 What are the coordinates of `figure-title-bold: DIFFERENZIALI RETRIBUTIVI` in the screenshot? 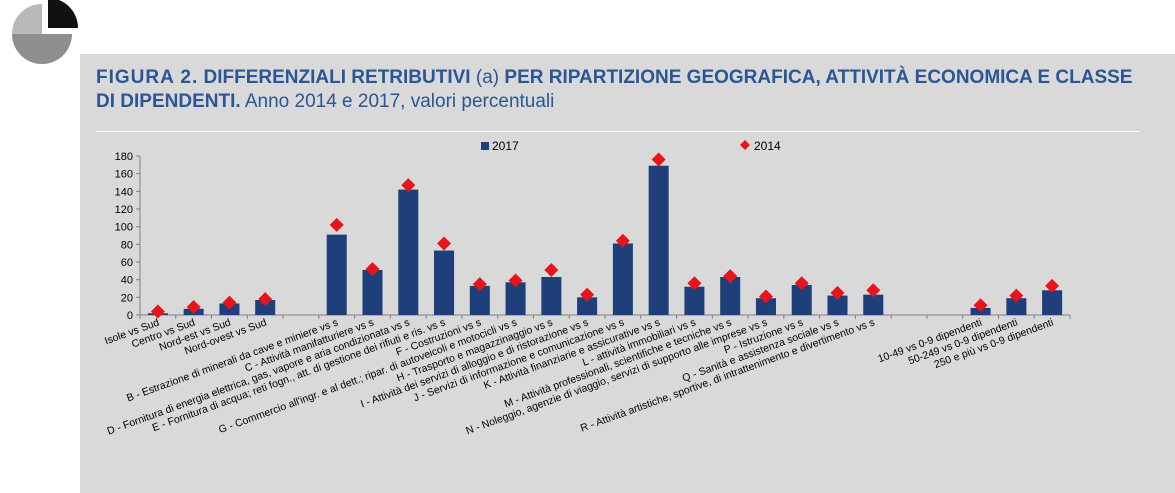 It's located at (337, 77).